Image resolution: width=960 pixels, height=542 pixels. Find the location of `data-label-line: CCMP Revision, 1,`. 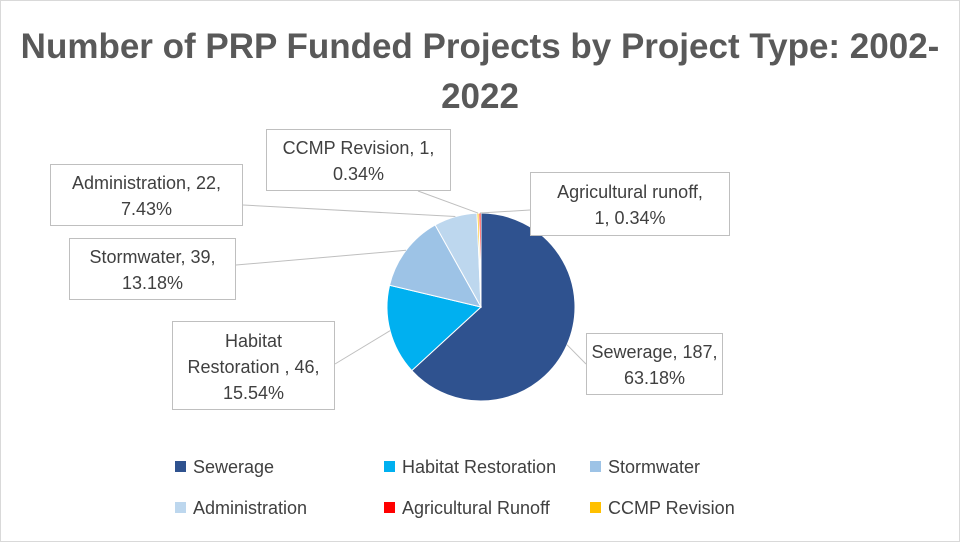

data-label-line: CCMP Revision, 1, is located at coordinates (358, 148).